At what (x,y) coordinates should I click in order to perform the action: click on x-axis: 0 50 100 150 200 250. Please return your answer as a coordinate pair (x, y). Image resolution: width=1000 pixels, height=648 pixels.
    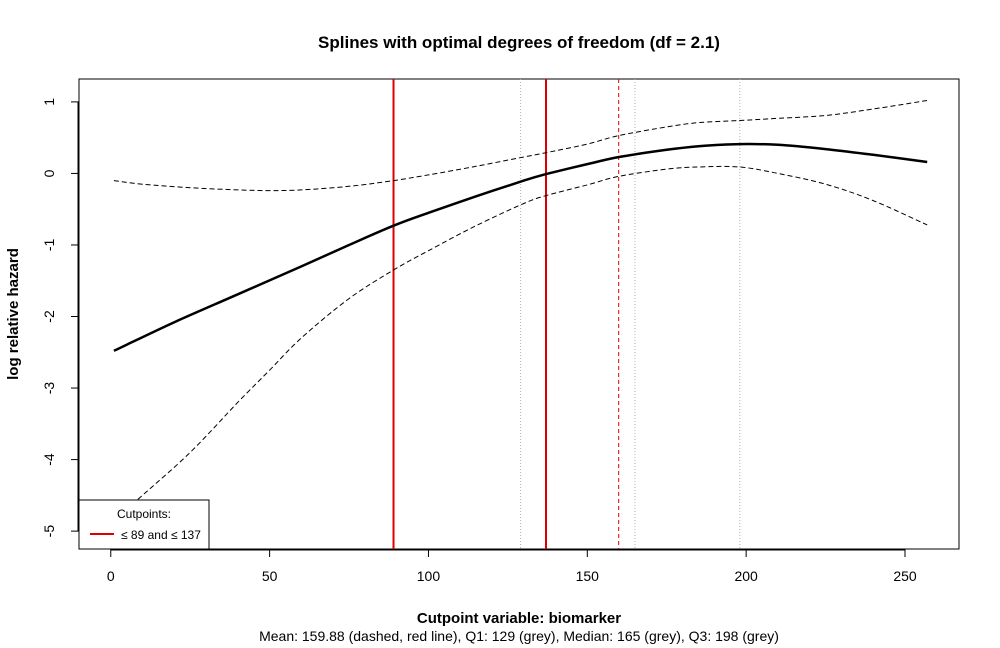
    Looking at the image, I should click on (512, 566).